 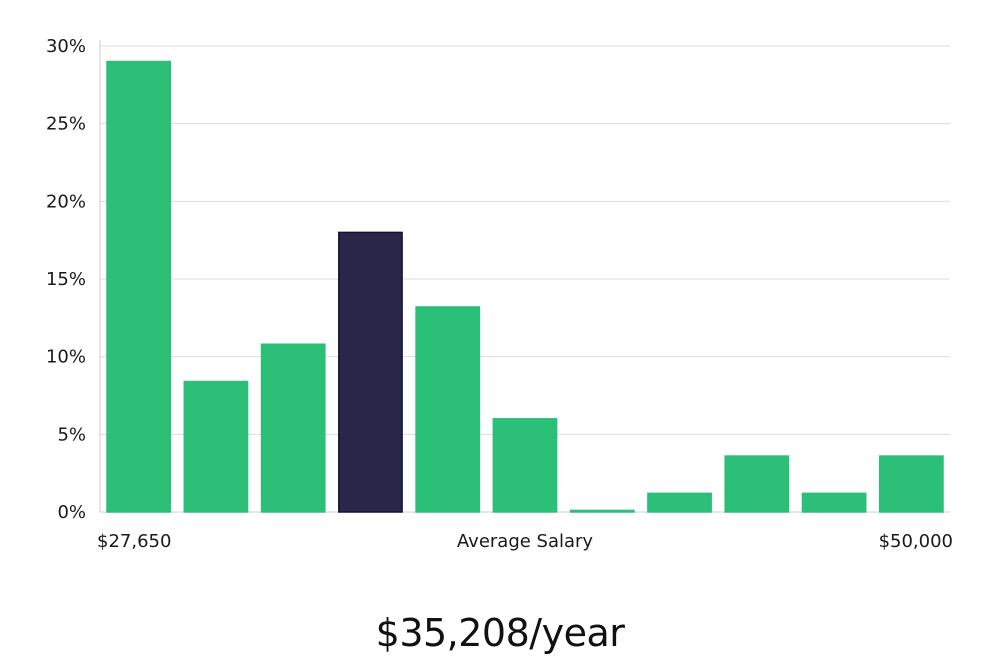 I want to click on y-tick-label: 25%, so click(x=66, y=124).